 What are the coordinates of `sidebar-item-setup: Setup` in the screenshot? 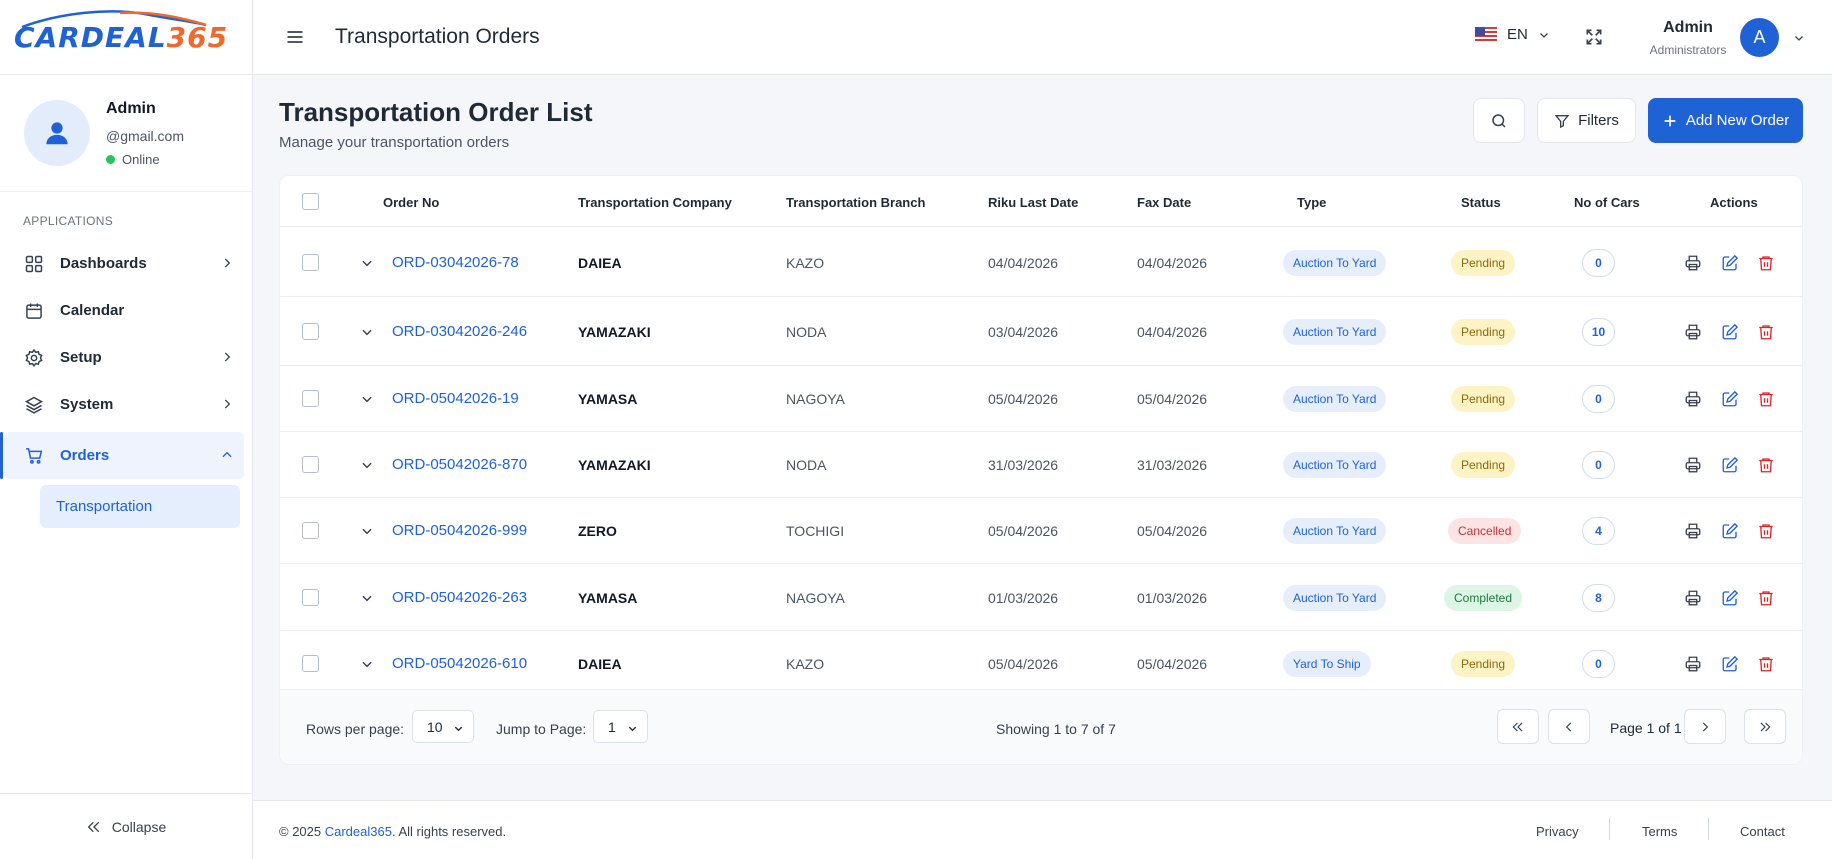 It's located at (126, 357).